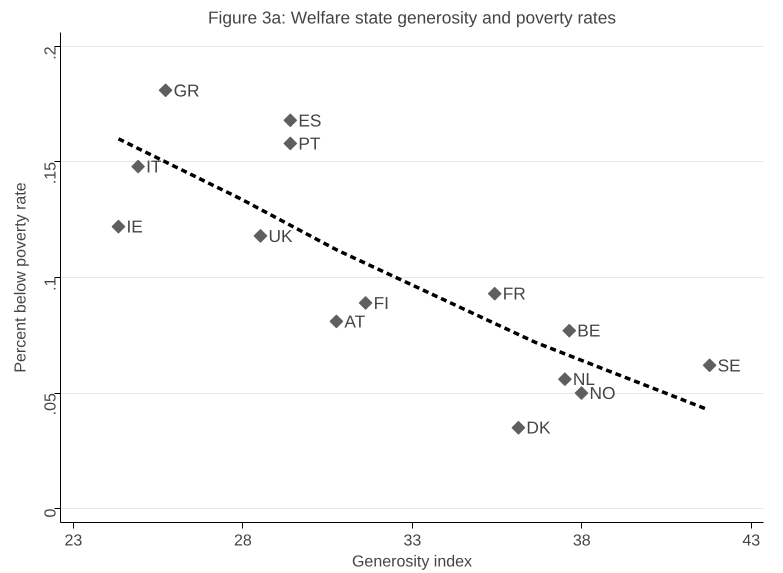 The height and width of the screenshot is (573, 783). I want to click on annotation: IT, so click(154, 166).